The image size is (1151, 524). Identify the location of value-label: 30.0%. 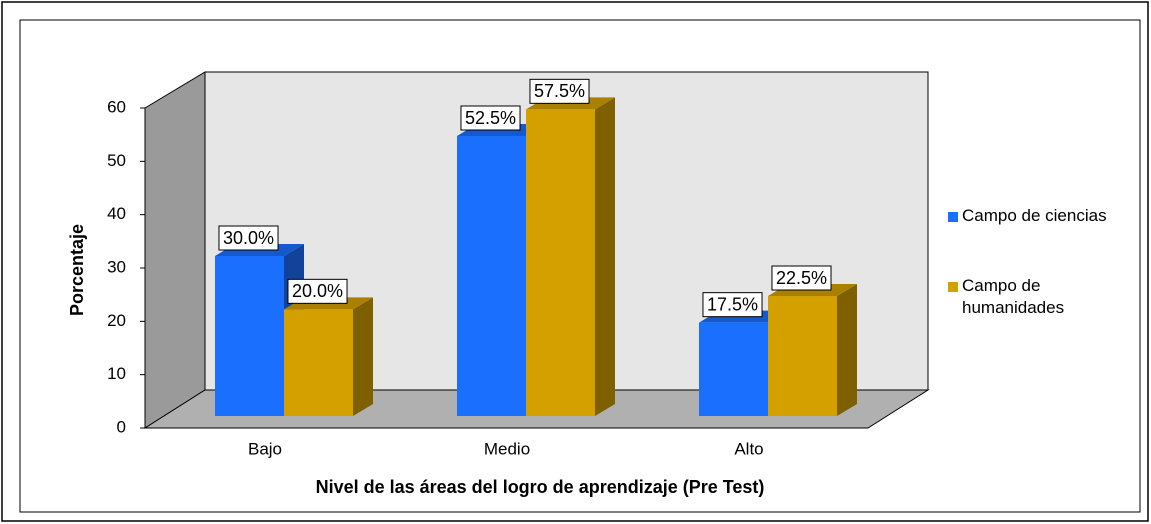
(248, 238).